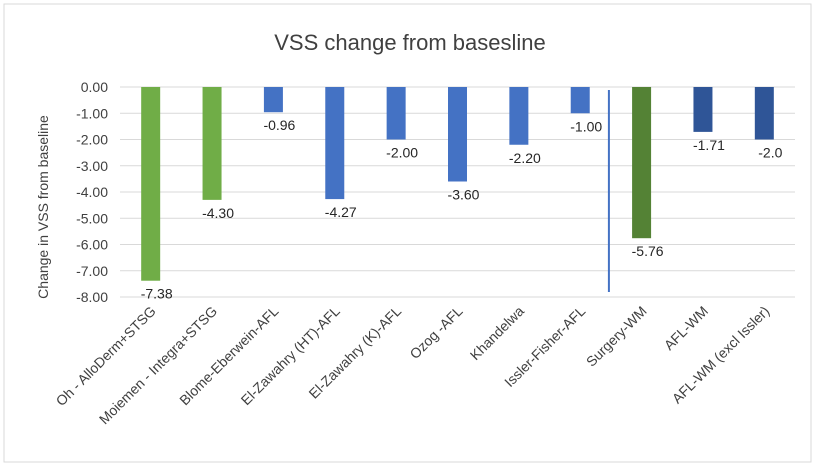 The image size is (815, 466). Describe the element at coordinates (92, 218) in the screenshot. I see `y-tick-label: -5.00` at that location.